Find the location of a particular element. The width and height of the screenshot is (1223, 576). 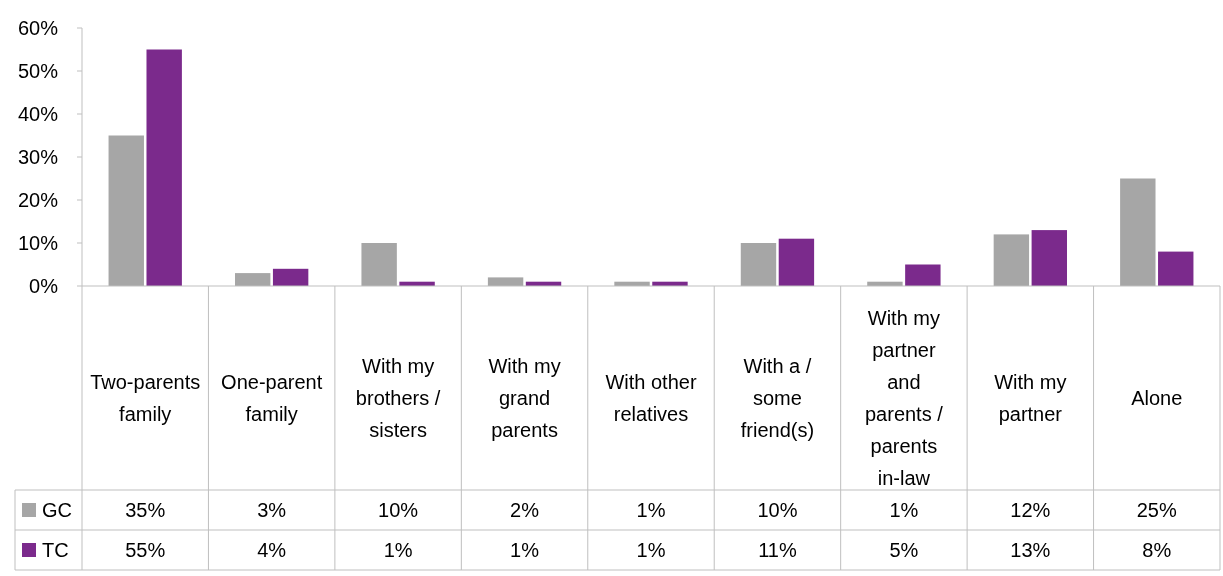

data-label: 11% is located at coordinates (777, 550).